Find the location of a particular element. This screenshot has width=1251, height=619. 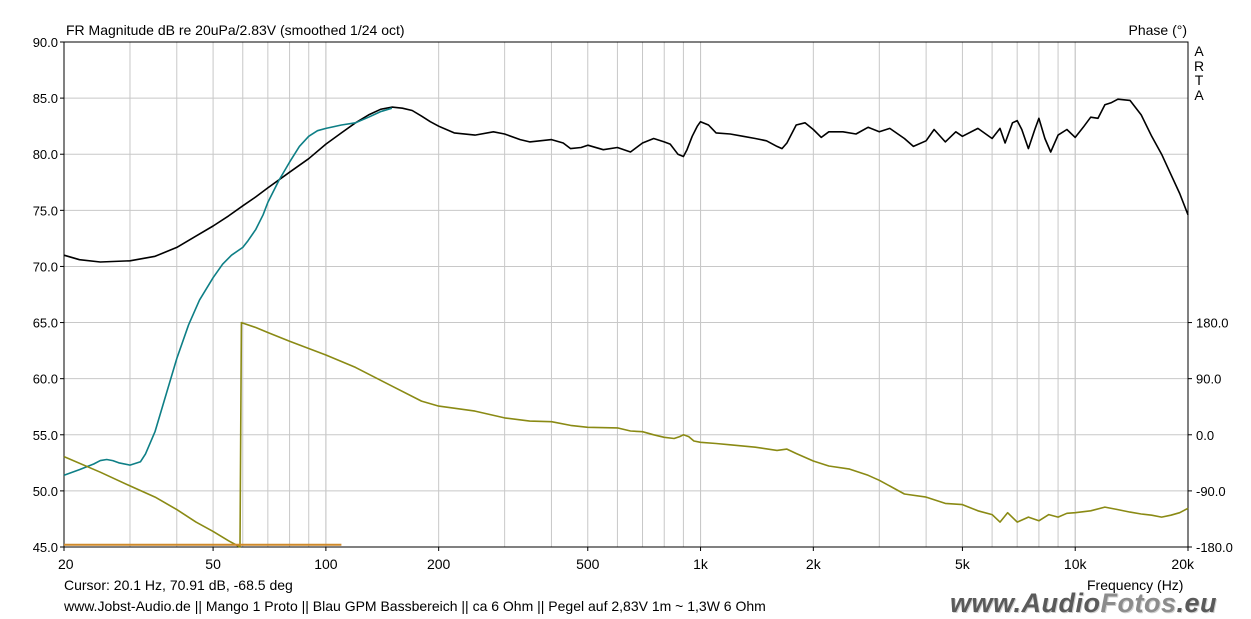

x-tick-label: 100 is located at coordinates (326, 564).